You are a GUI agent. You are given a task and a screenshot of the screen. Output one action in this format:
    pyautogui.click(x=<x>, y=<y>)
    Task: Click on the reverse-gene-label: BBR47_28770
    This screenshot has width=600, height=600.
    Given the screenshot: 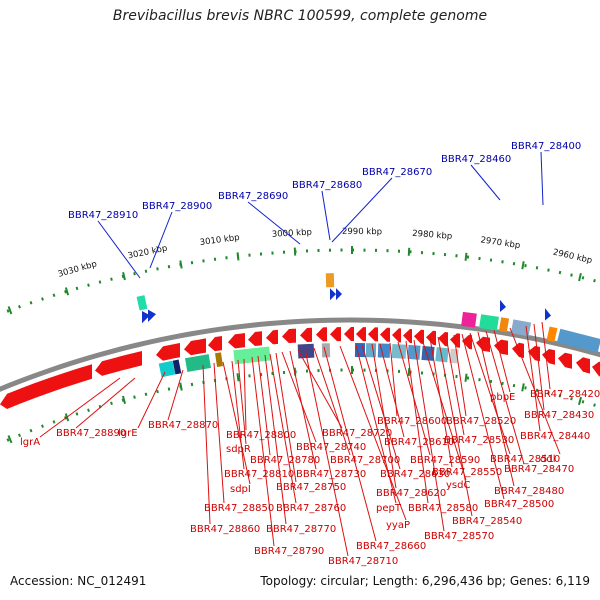 What is the action you would take?
    pyautogui.click(x=301, y=529)
    